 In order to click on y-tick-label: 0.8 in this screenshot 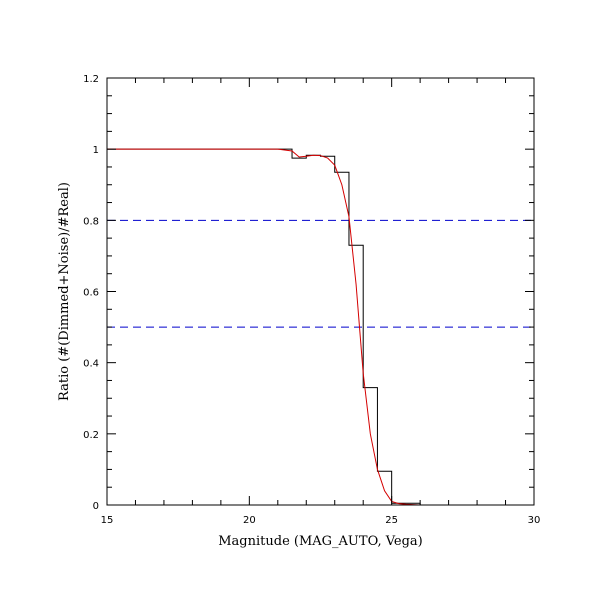, I will do `click(91, 221)`.